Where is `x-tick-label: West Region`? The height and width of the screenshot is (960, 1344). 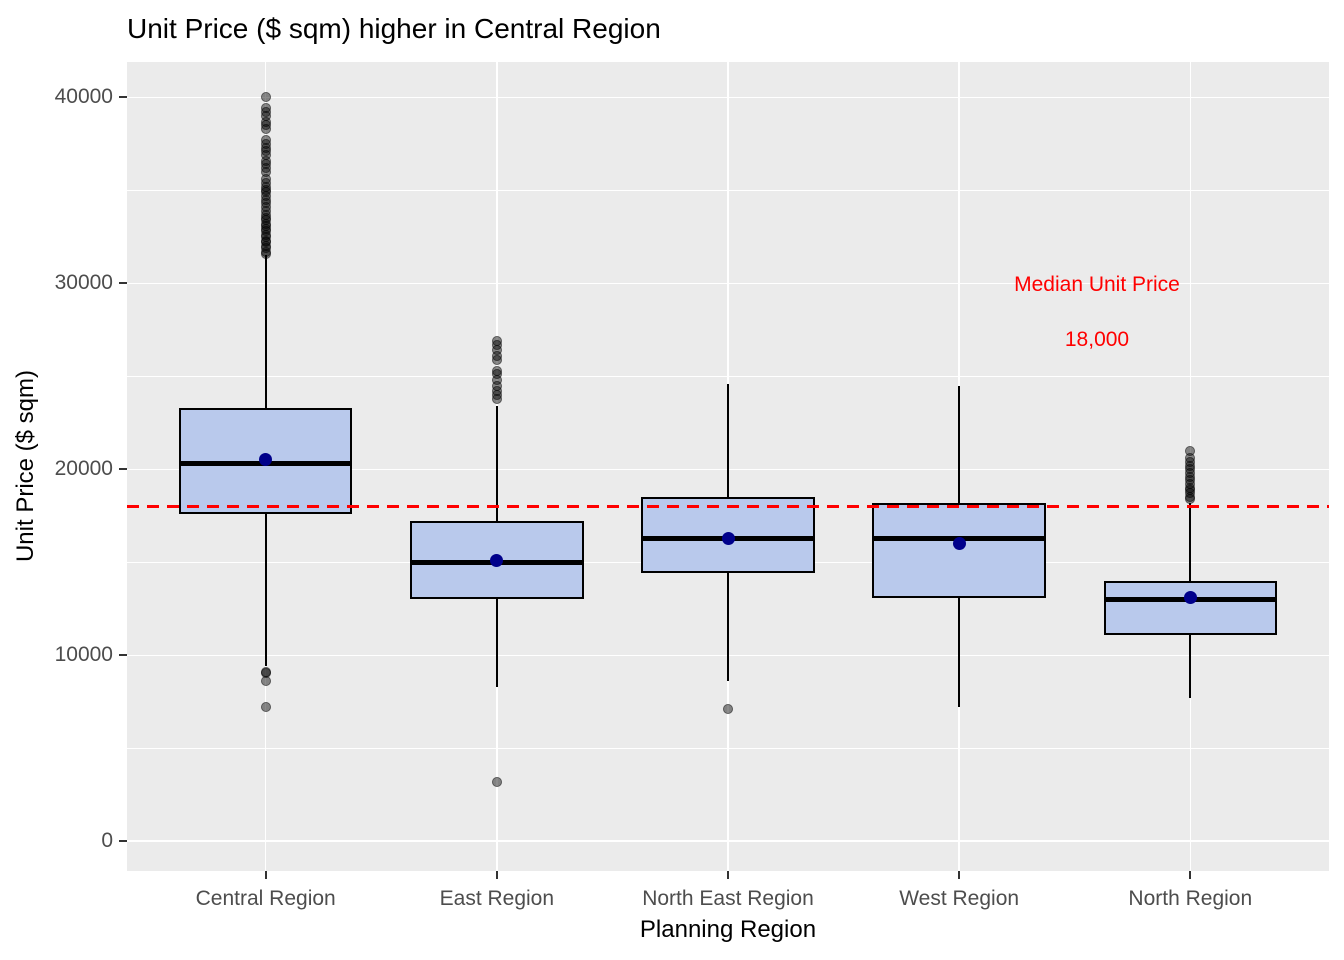
x-tick-label: West Region is located at coordinates (959, 898).